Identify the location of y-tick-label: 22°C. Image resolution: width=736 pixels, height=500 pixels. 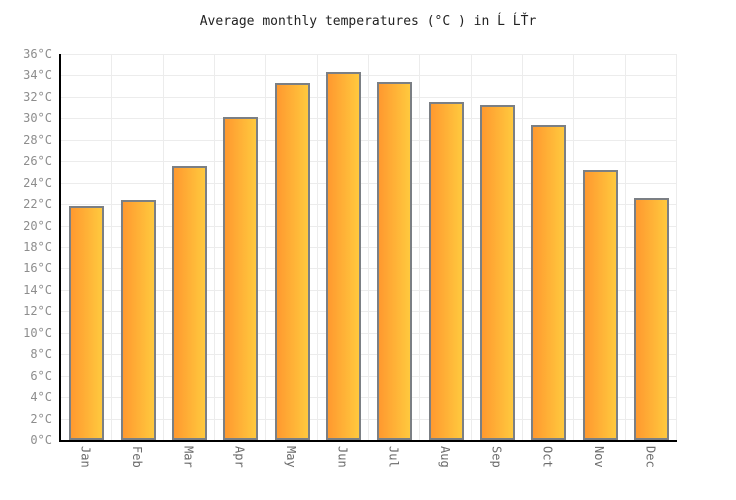
(37, 204).